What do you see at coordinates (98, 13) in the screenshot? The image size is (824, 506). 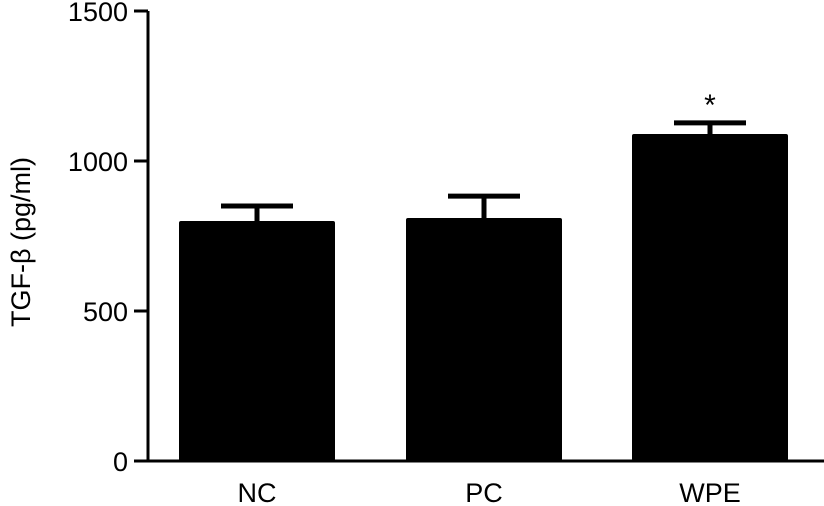 I see `y-tick-label: 1500` at bounding box center [98, 13].